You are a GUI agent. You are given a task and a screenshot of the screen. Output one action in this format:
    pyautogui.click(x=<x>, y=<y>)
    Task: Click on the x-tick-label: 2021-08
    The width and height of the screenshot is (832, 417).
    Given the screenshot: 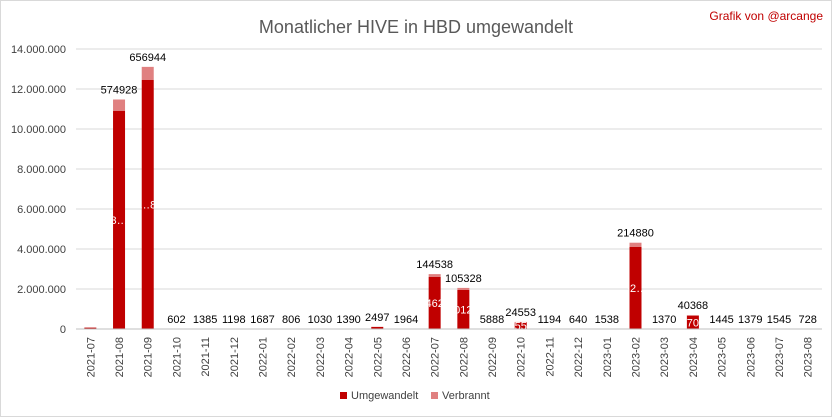 What is the action you would take?
    pyautogui.click(x=120, y=357)
    